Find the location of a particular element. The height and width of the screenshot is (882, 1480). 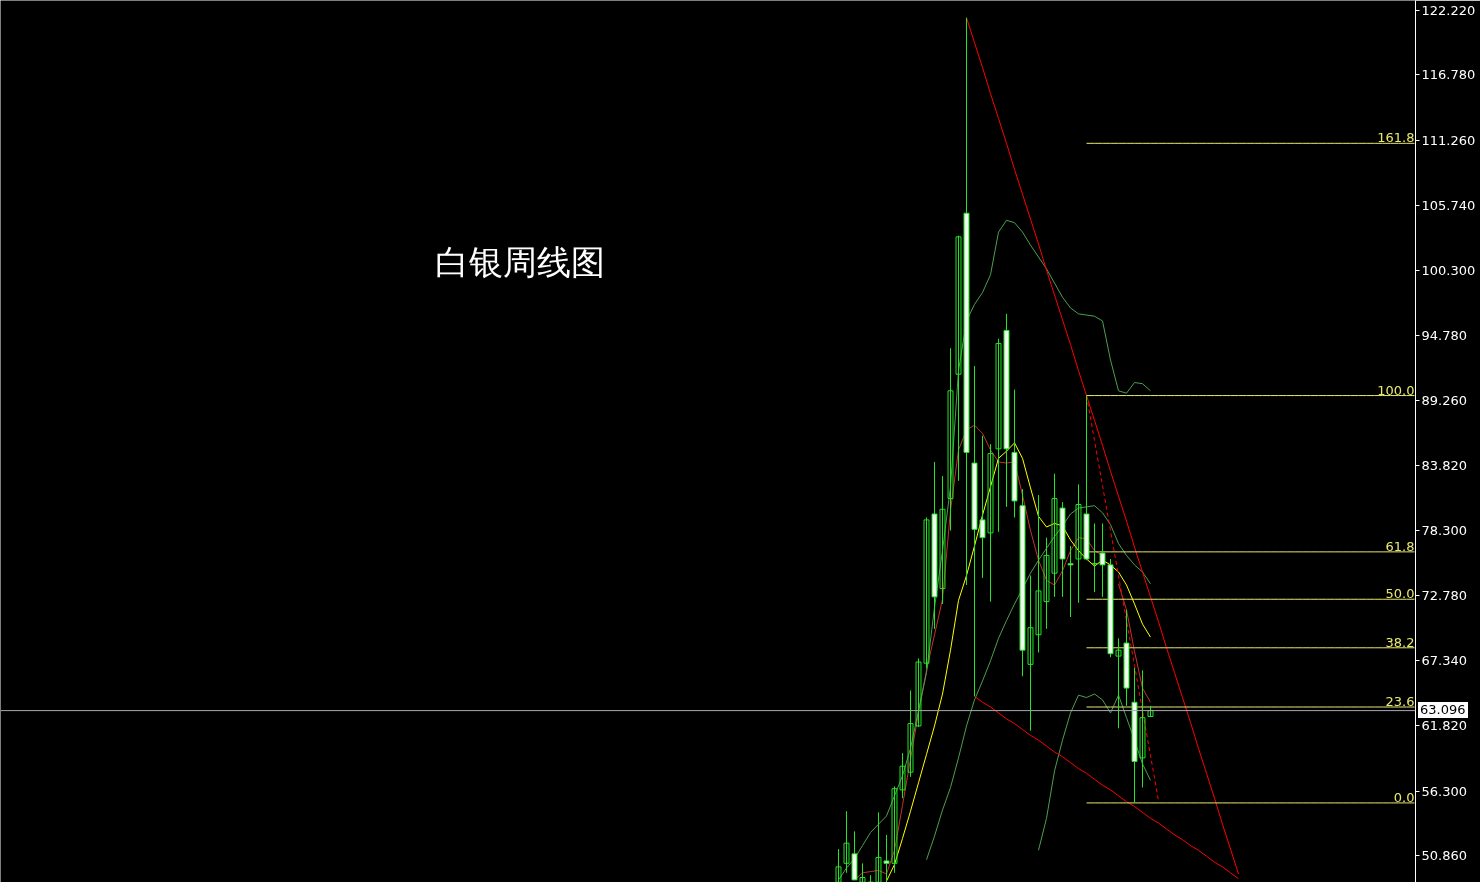

text: 白银周线图 is located at coordinates (519, 262).